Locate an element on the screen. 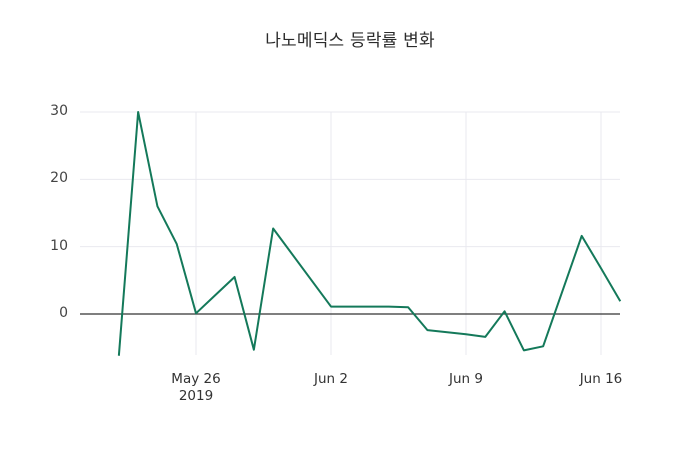  x-tick-label-line1: May 26 is located at coordinates (196, 379).